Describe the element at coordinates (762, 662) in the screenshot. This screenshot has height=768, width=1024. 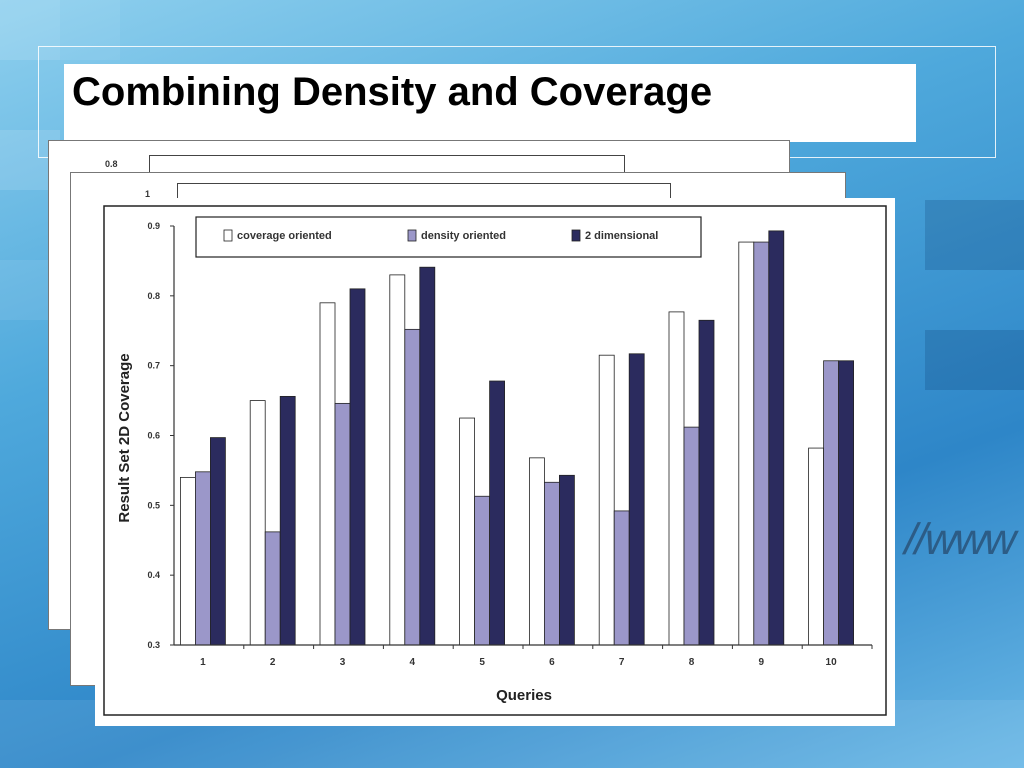
I see `x-tick-label: 9` at that location.